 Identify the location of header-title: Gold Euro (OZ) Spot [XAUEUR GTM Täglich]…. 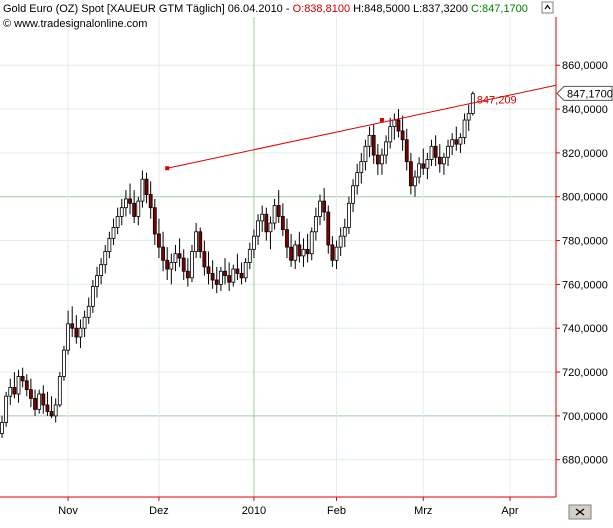
(148, 9).